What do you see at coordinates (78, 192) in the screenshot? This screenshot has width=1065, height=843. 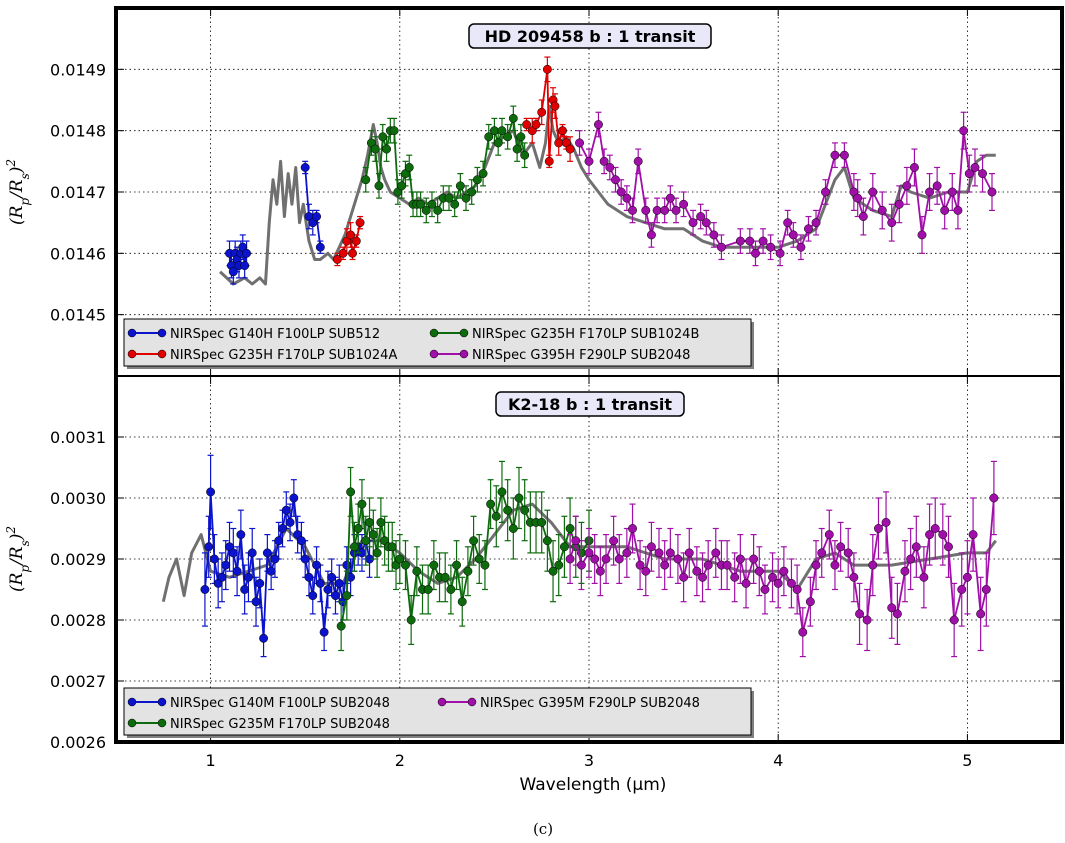 I see `y-tick-label: 0.0147` at bounding box center [78, 192].